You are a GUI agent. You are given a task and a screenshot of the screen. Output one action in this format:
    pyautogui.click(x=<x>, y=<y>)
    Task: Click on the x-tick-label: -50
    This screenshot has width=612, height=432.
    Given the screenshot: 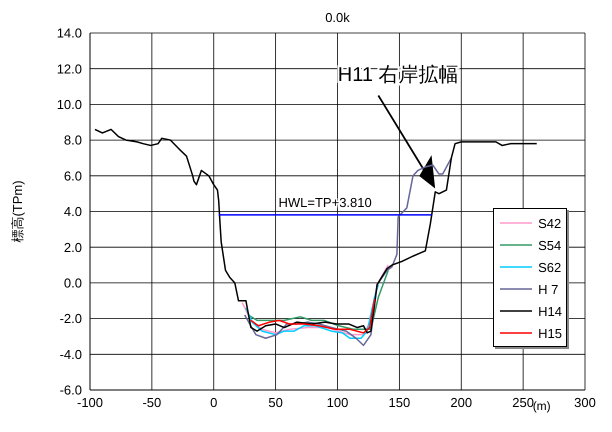 What is the action you would take?
    pyautogui.click(x=152, y=402)
    